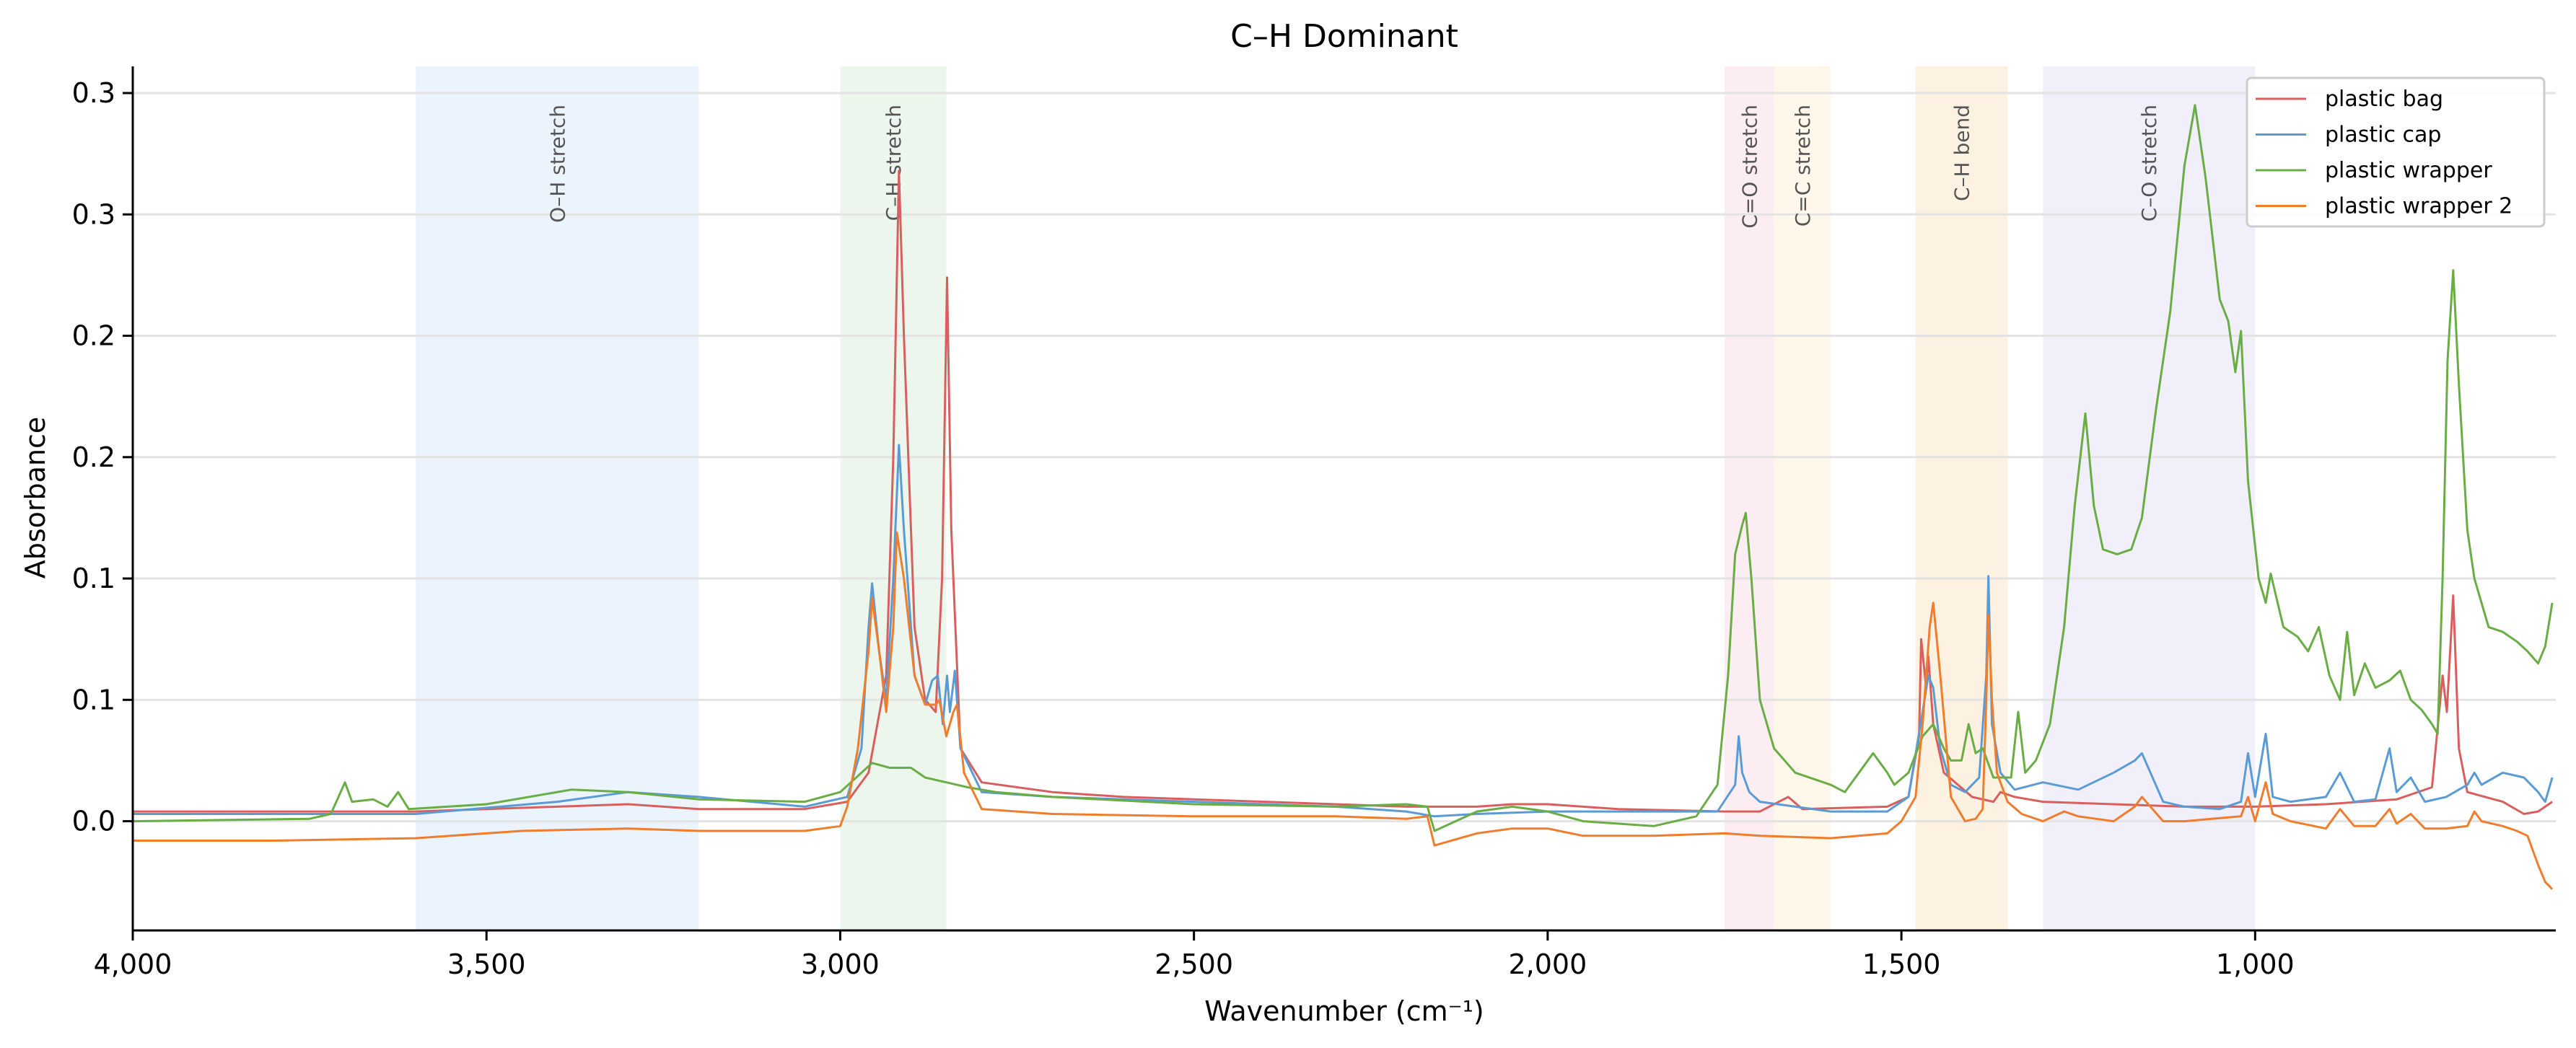 This screenshot has width=2576, height=1048. Describe the element at coordinates (2419, 206) in the screenshot. I see `legend-label: plastic wrapper 2` at that location.